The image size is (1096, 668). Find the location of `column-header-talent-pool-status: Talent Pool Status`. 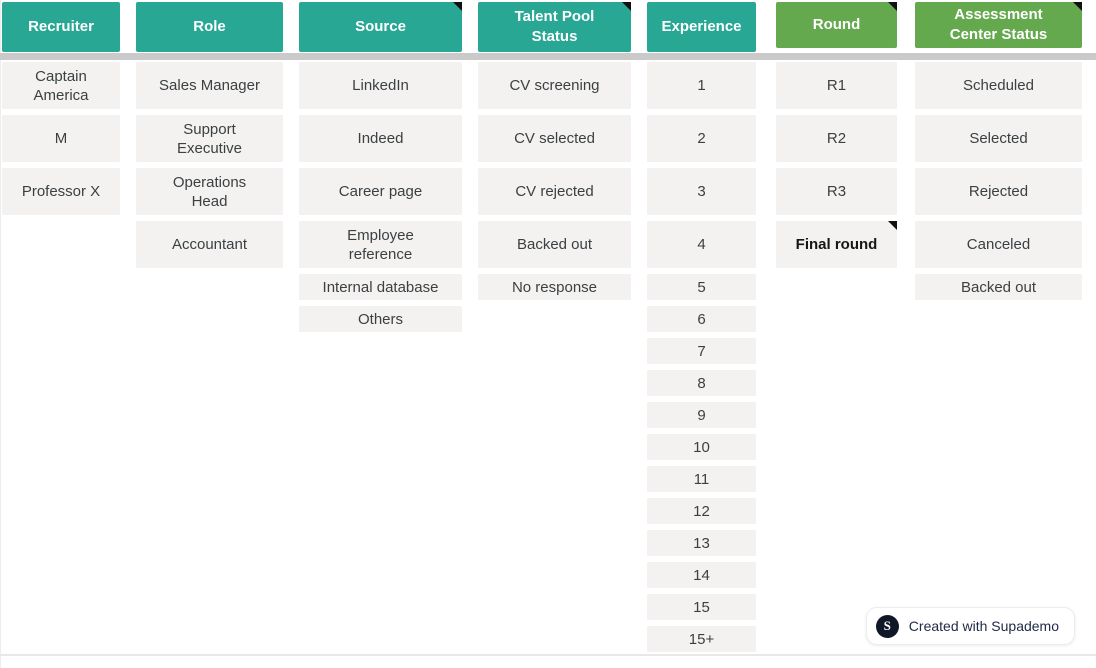

column-header-talent-pool-status: Talent Pool Status is located at coordinates (554, 27).